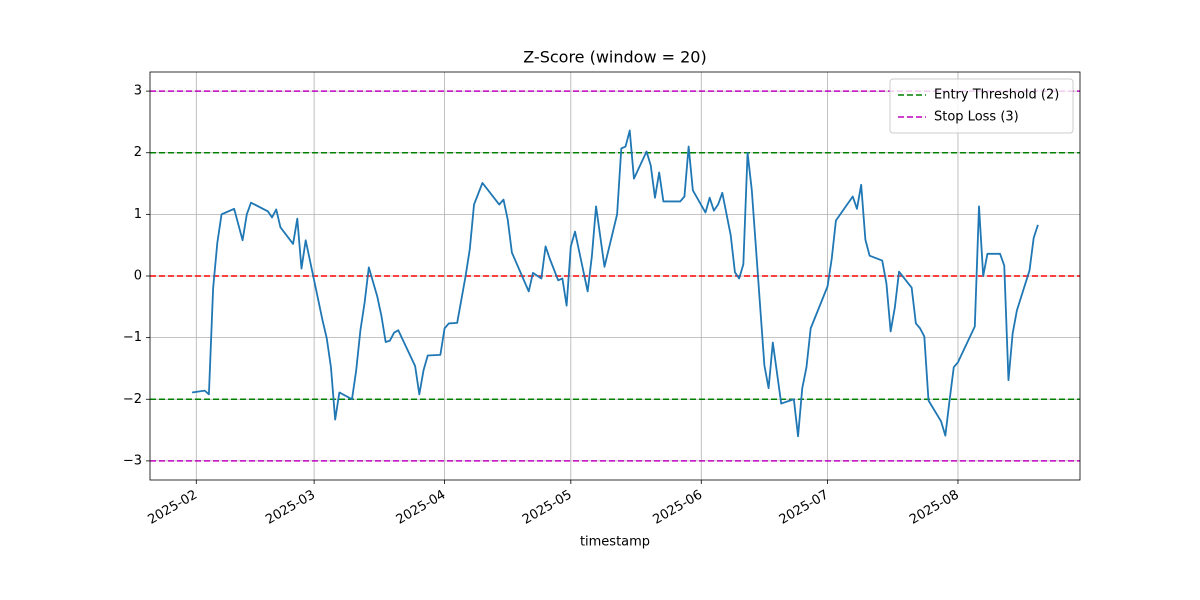 This screenshot has height=600, width=1200. Describe the element at coordinates (138, 91) in the screenshot. I see `y-tick-label: 3` at that location.